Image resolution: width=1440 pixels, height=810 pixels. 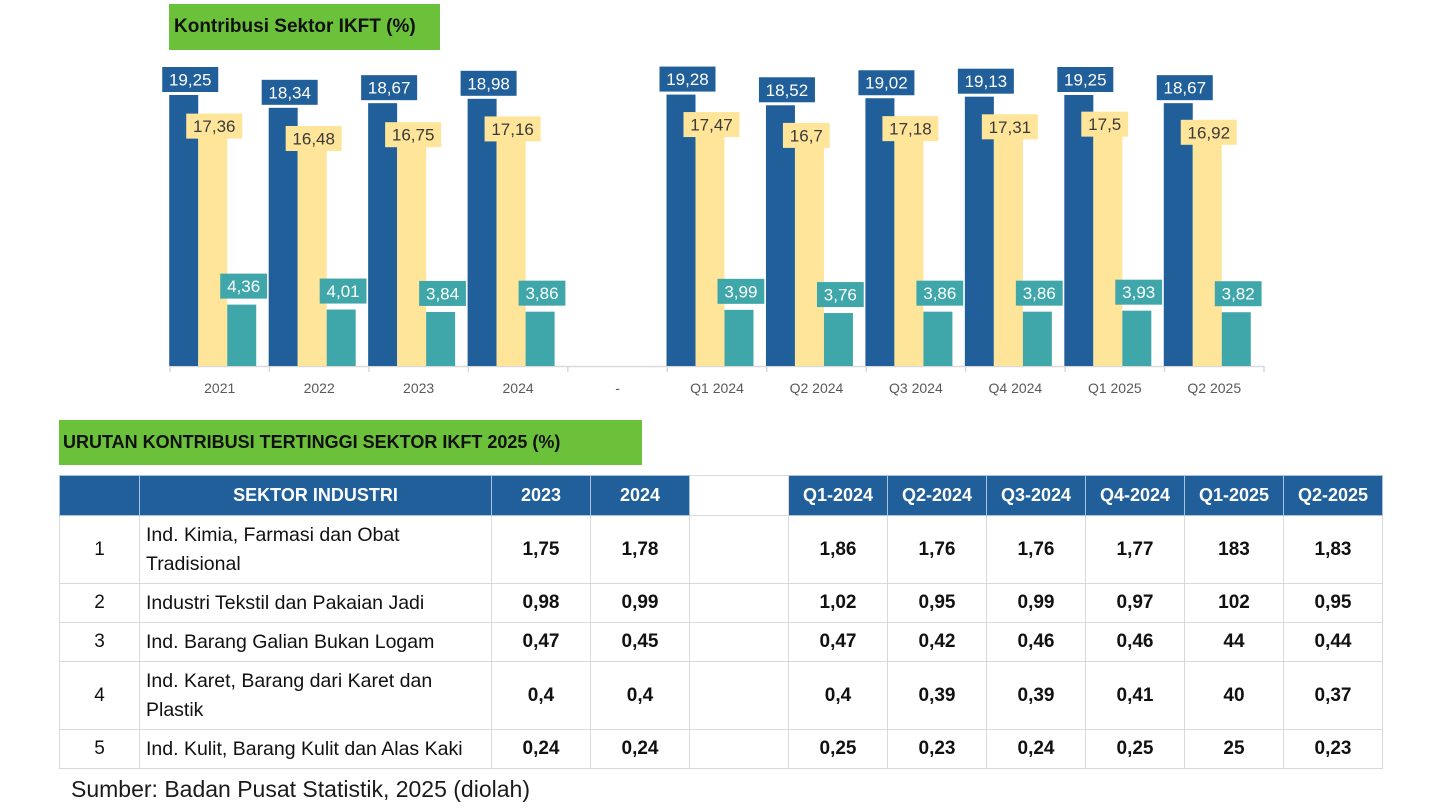 What do you see at coordinates (1135, 549) in the screenshot?
I see `value-cell: 1,77` at bounding box center [1135, 549].